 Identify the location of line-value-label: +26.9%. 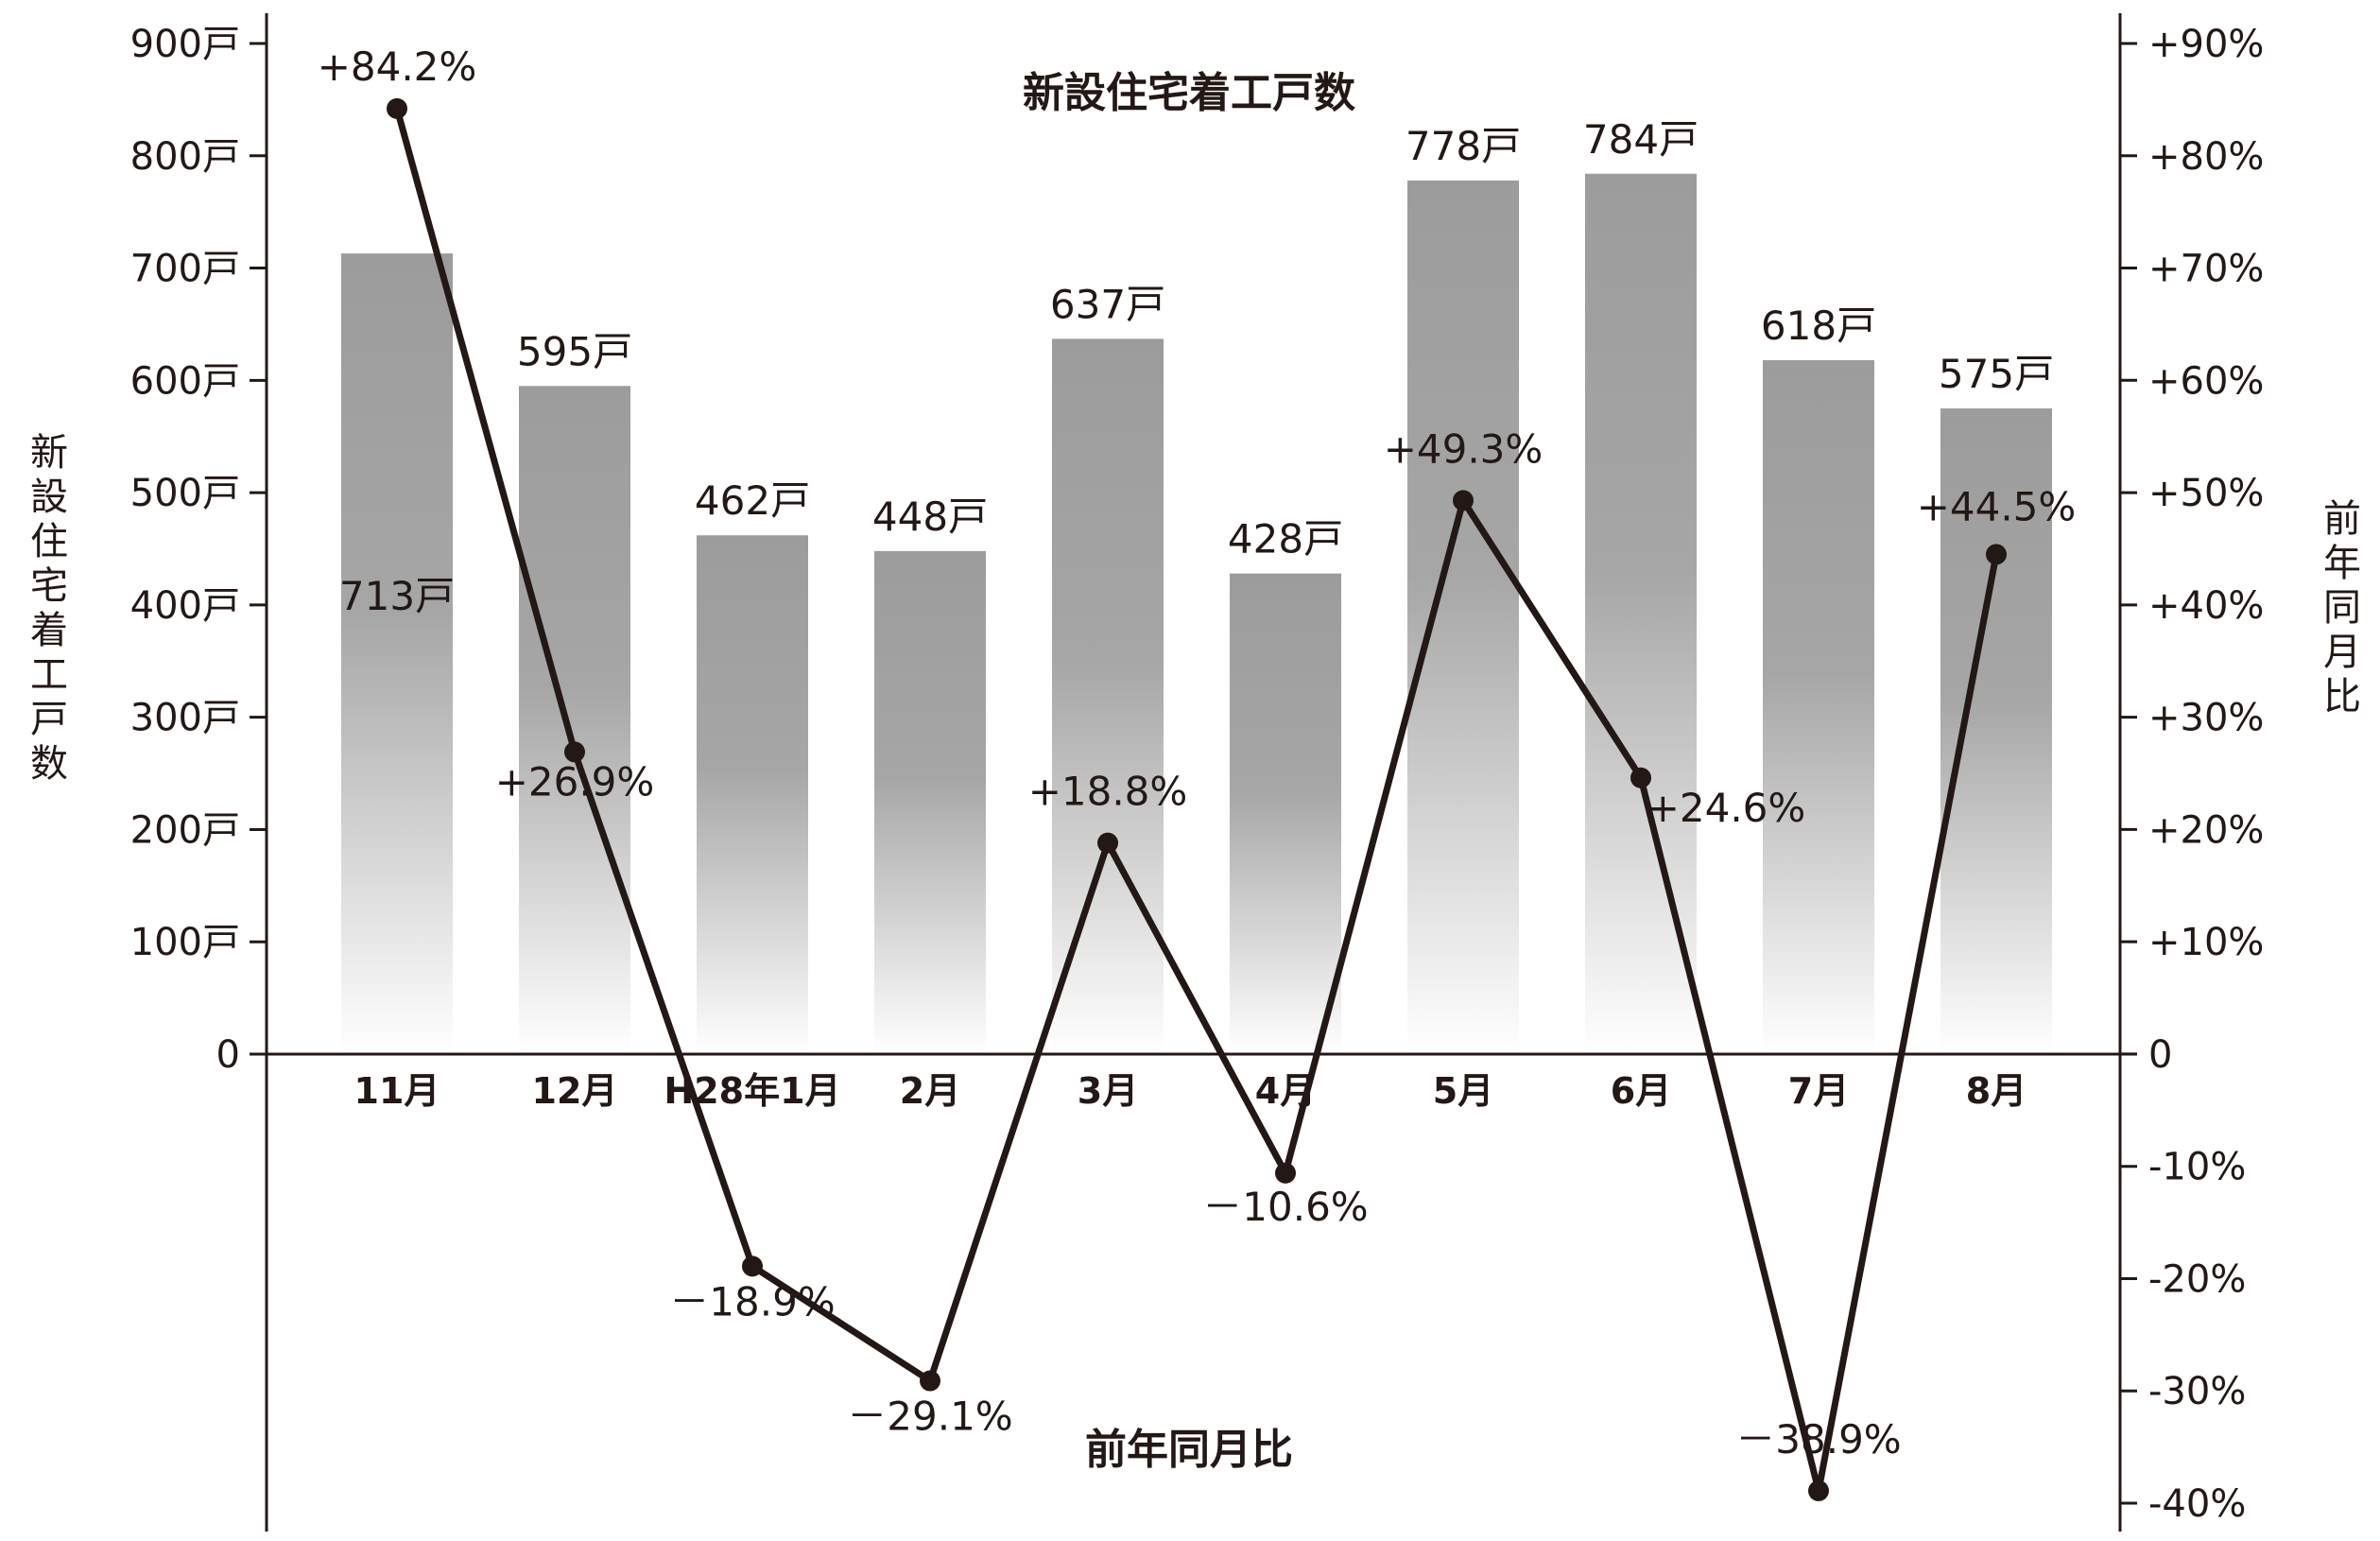
(575, 781).